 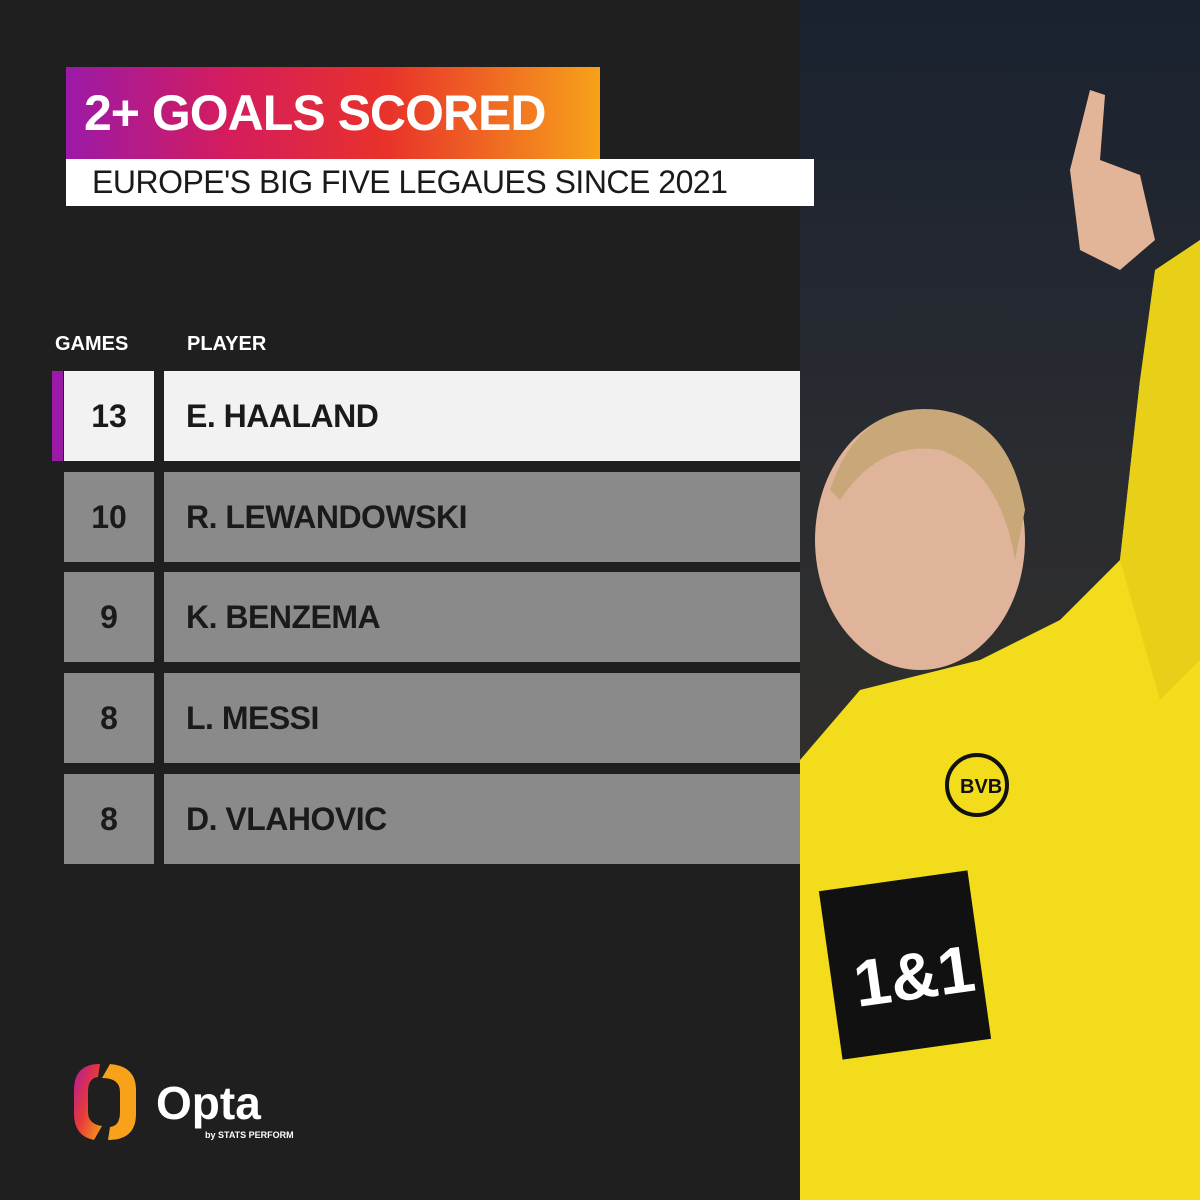 I want to click on table-row: 8 L. MESSI, so click(x=432, y=718).